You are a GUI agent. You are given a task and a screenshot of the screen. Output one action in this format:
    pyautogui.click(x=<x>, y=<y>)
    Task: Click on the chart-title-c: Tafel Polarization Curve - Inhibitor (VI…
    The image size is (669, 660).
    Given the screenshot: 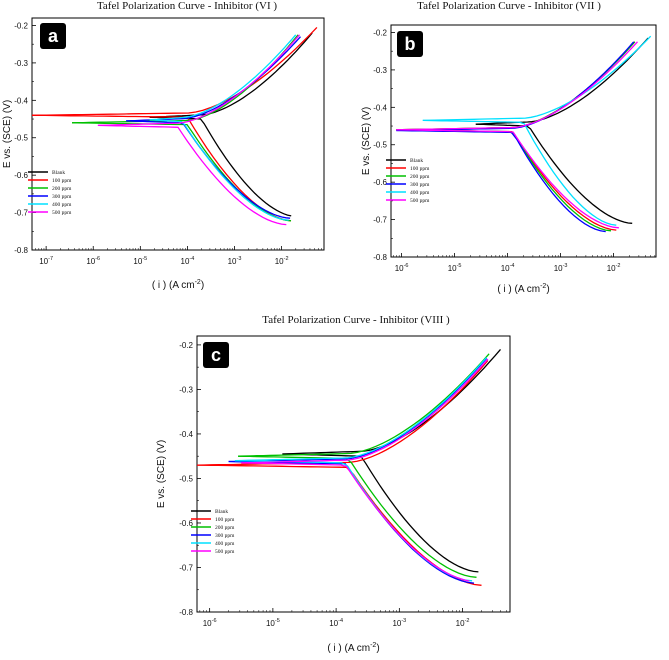 What is the action you would take?
    pyautogui.click(x=356, y=320)
    